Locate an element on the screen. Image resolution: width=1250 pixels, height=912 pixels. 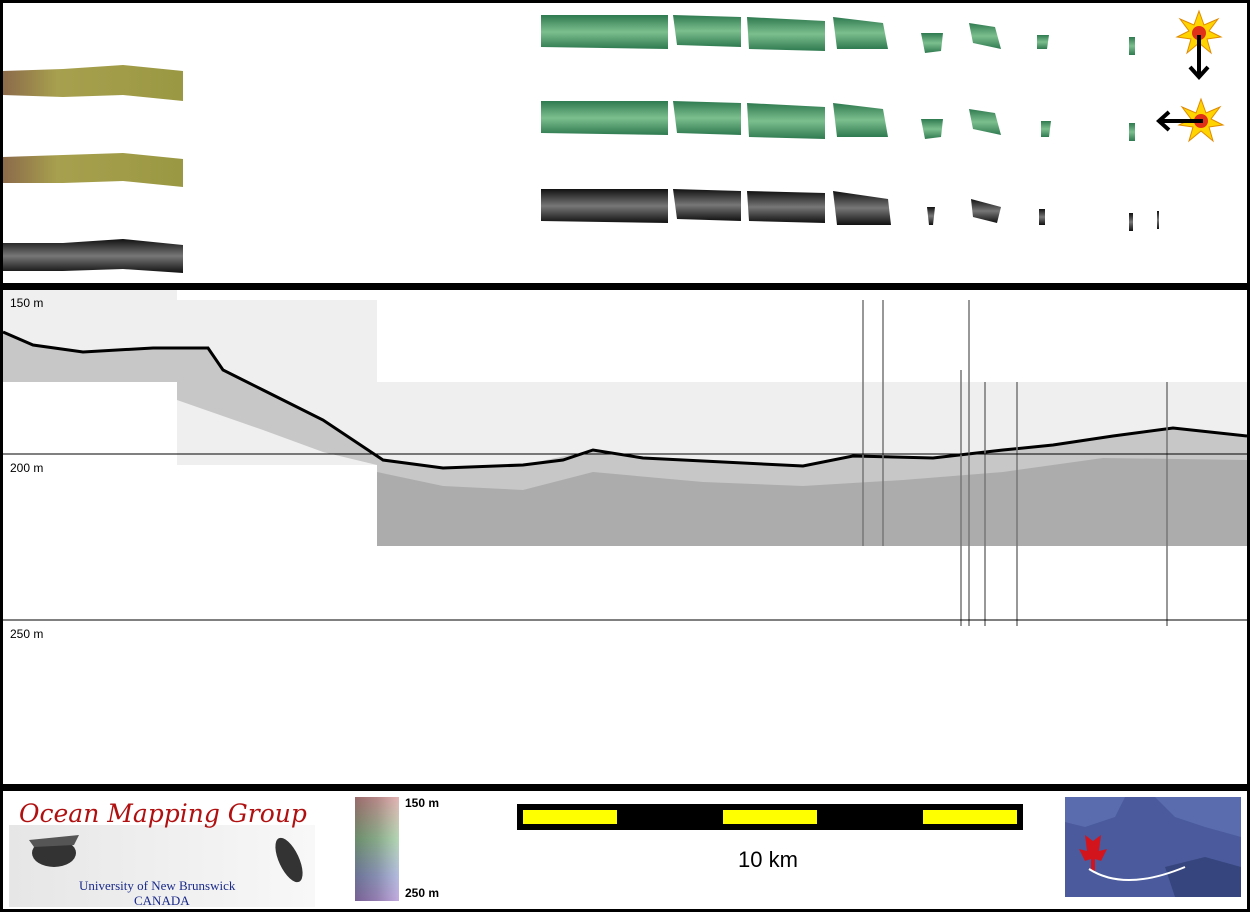
colorbar-top-label: 150 m is located at coordinates (422, 803).